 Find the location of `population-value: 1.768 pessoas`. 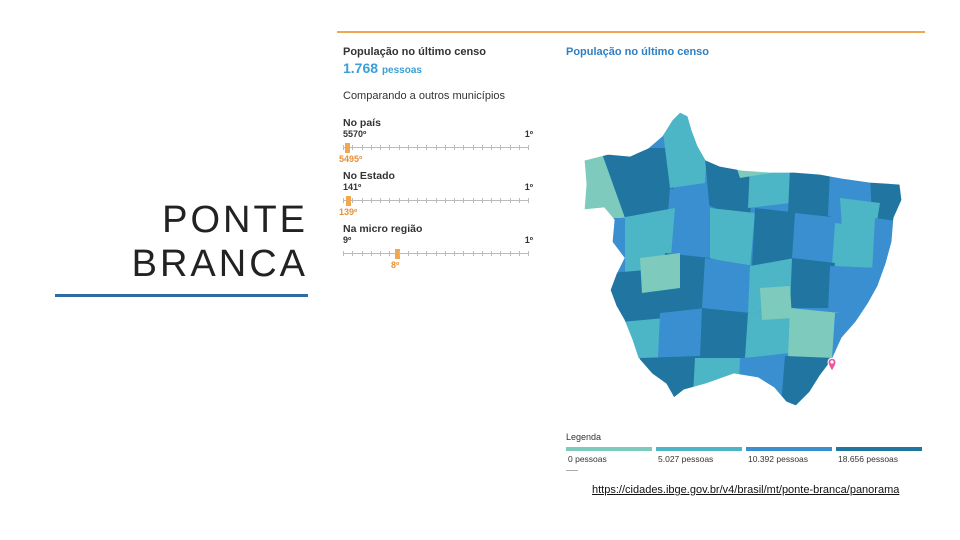

population-value: 1.768 pessoas is located at coordinates (382, 68).